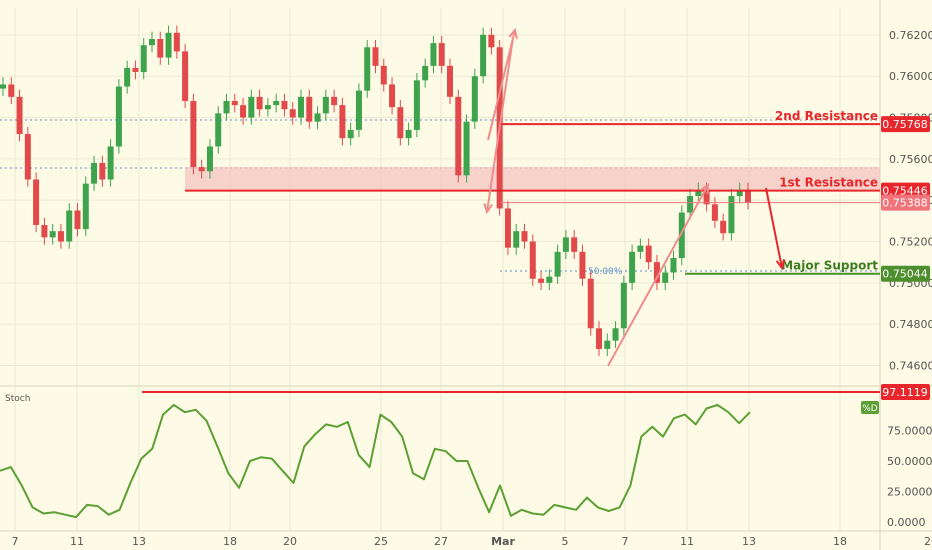 The width and height of the screenshot is (932, 550). Describe the element at coordinates (828, 183) in the screenshot. I see `level-annotation: 1st Resistance` at that location.